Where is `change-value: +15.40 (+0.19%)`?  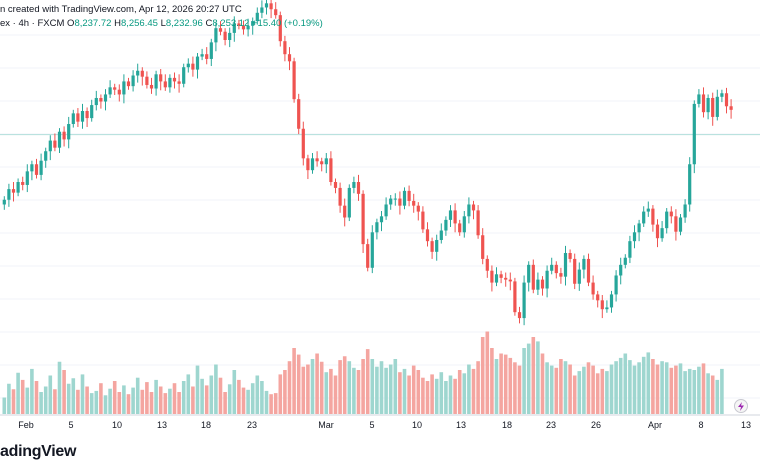
change-value: +15.40 (+0.19%) is located at coordinates (287, 23).